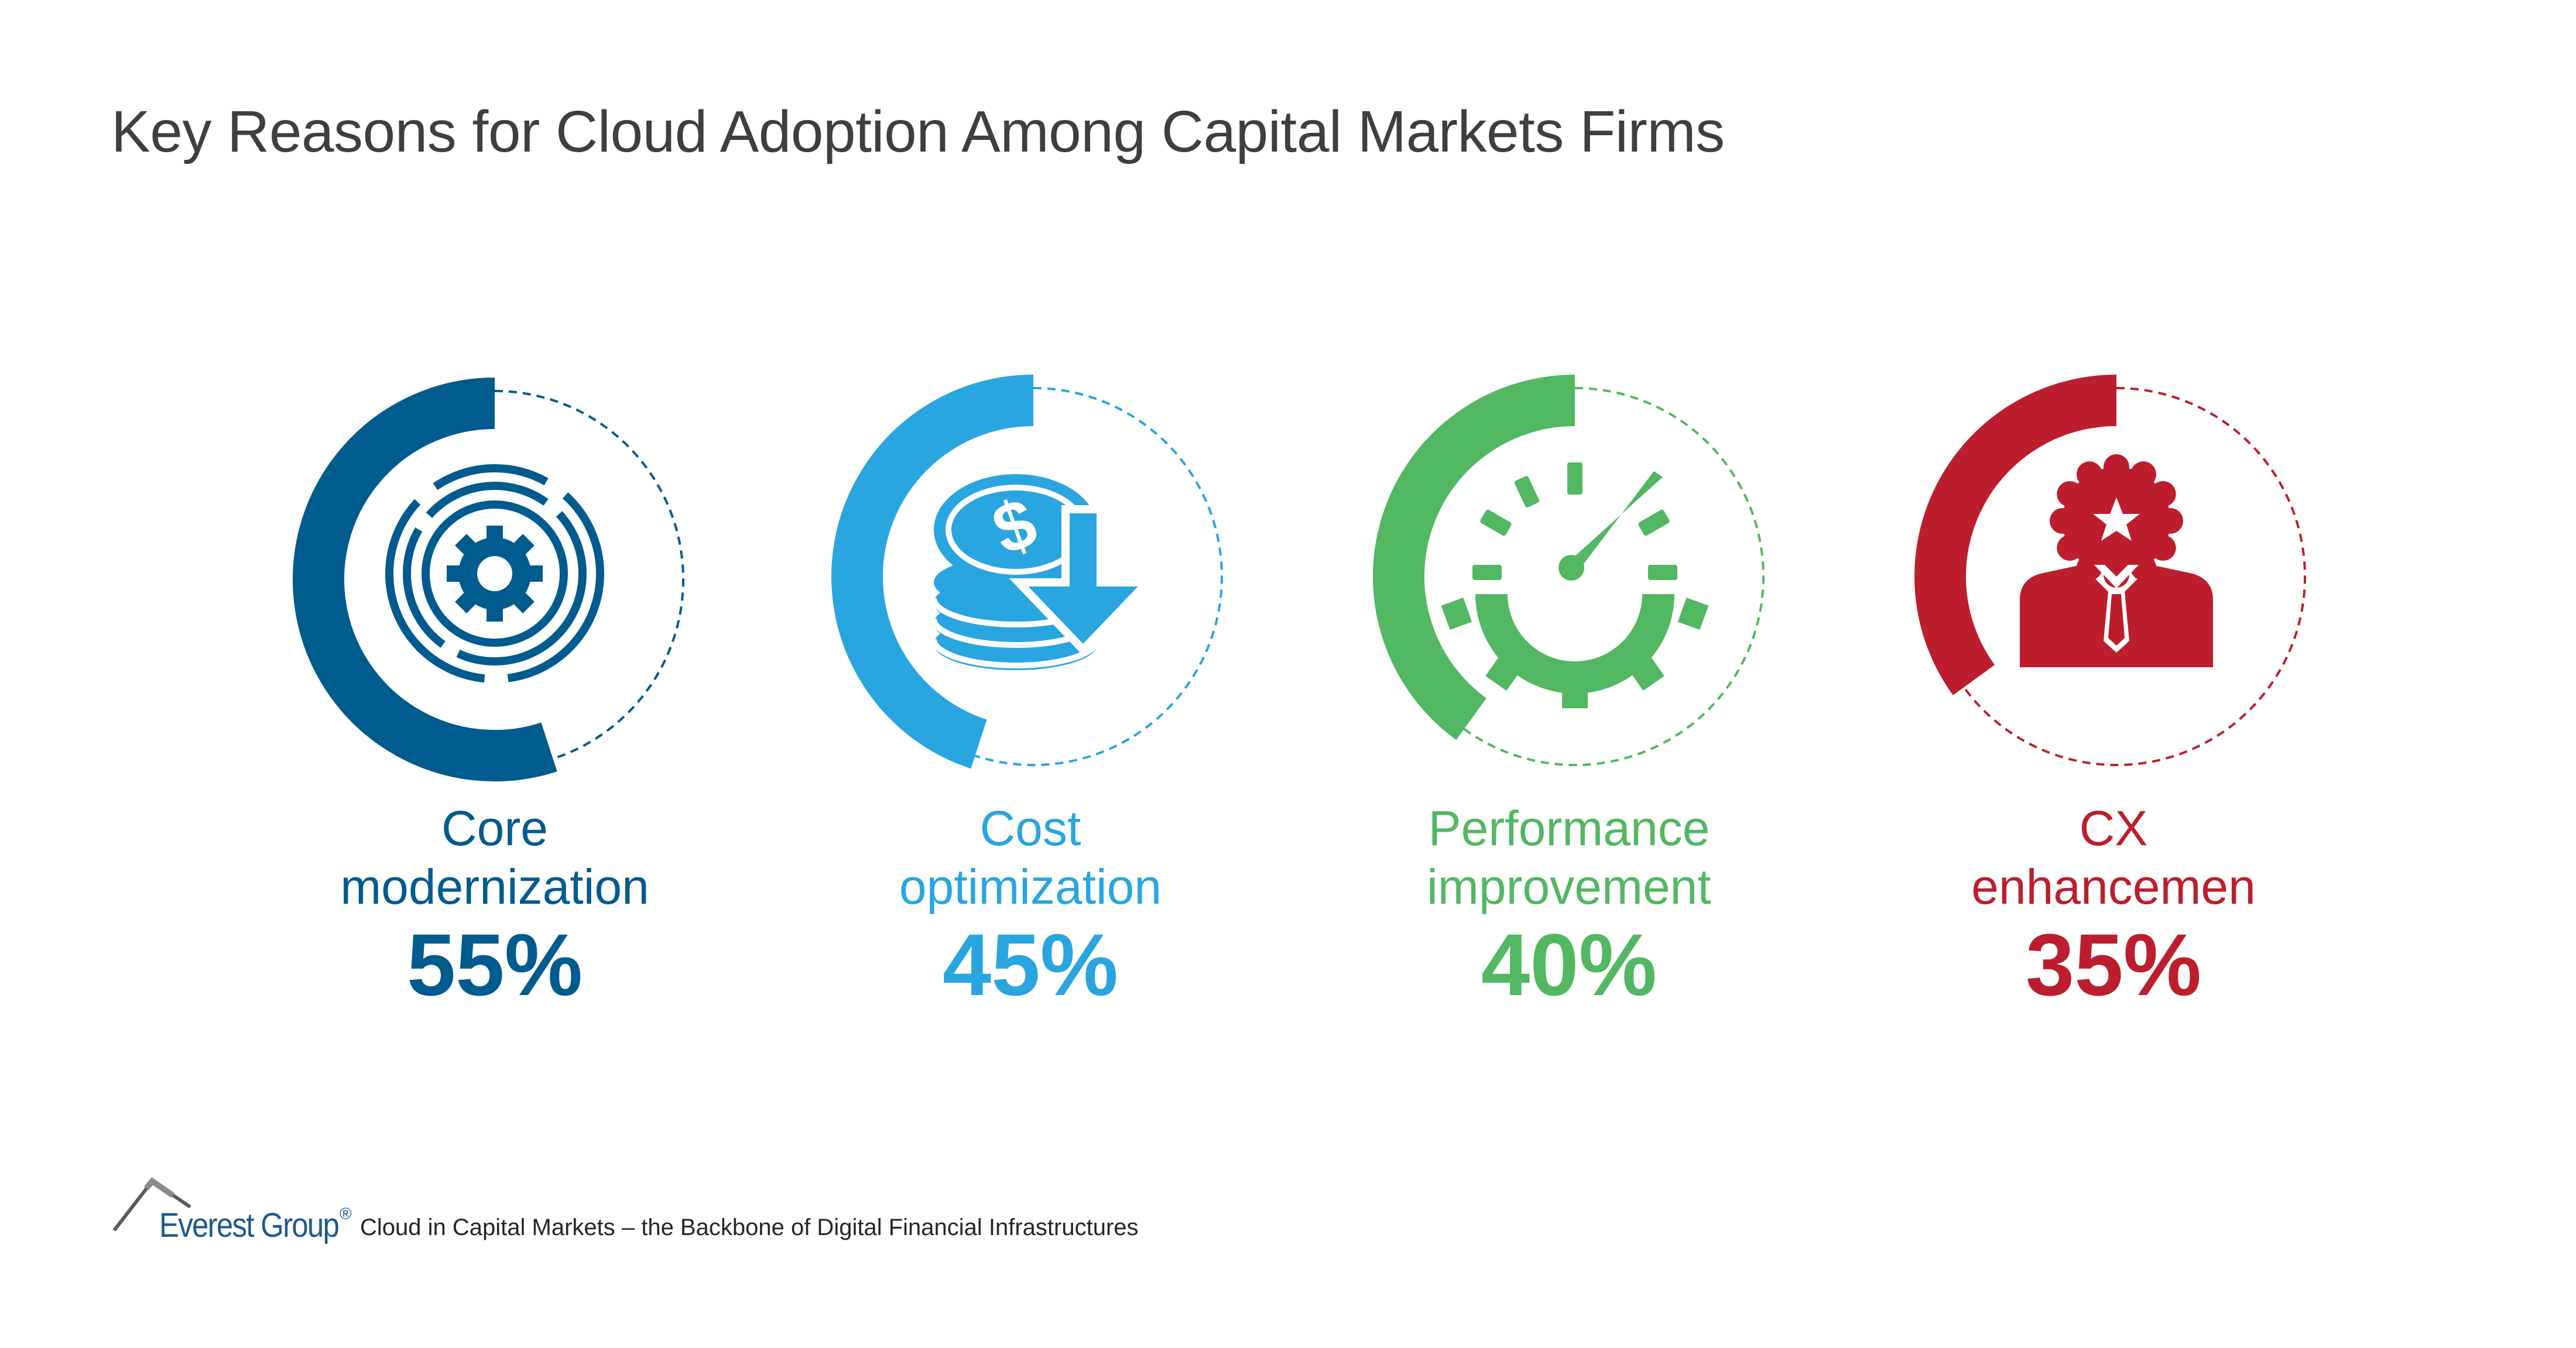  Describe the element at coordinates (1569, 857) in the screenshot. I see `category-label-performance-improvement: Performance improvement` at that location.